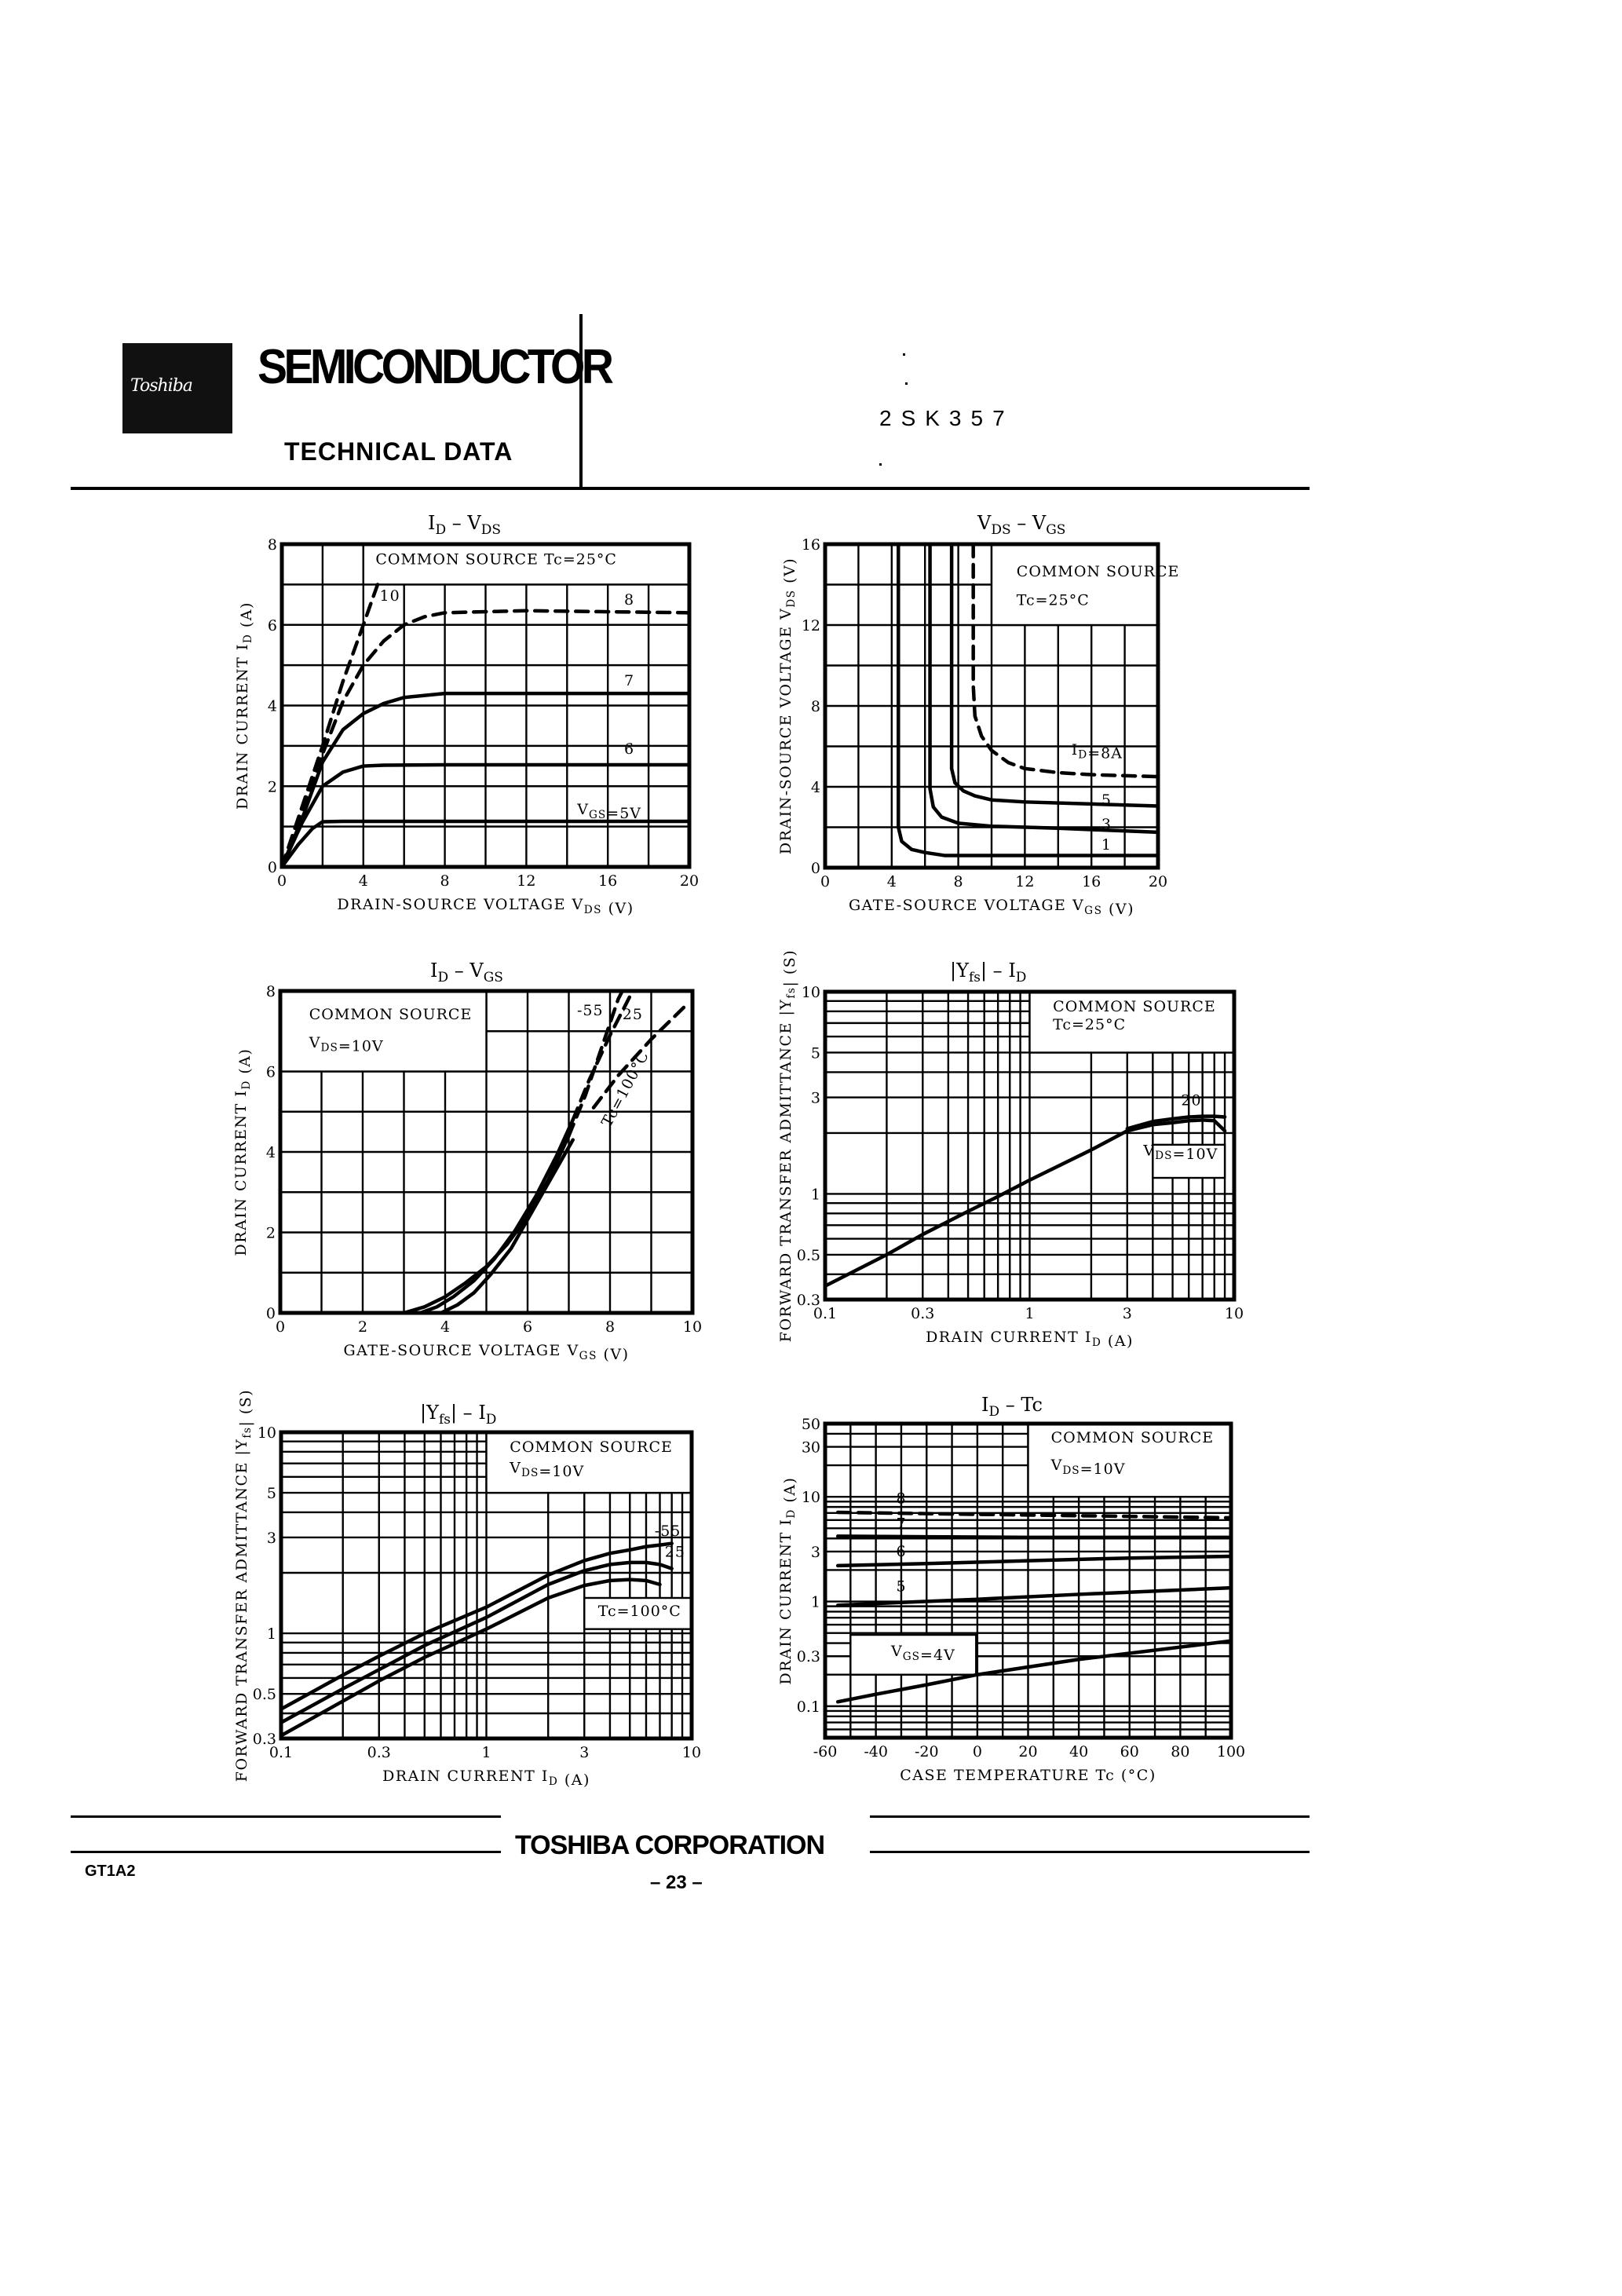 This screenshot has height=2296, width=1622. What do you see at coordinates (811, 1448) in the screenshot?
I see `svg-text: 30` at bounding box center [811, 1448].